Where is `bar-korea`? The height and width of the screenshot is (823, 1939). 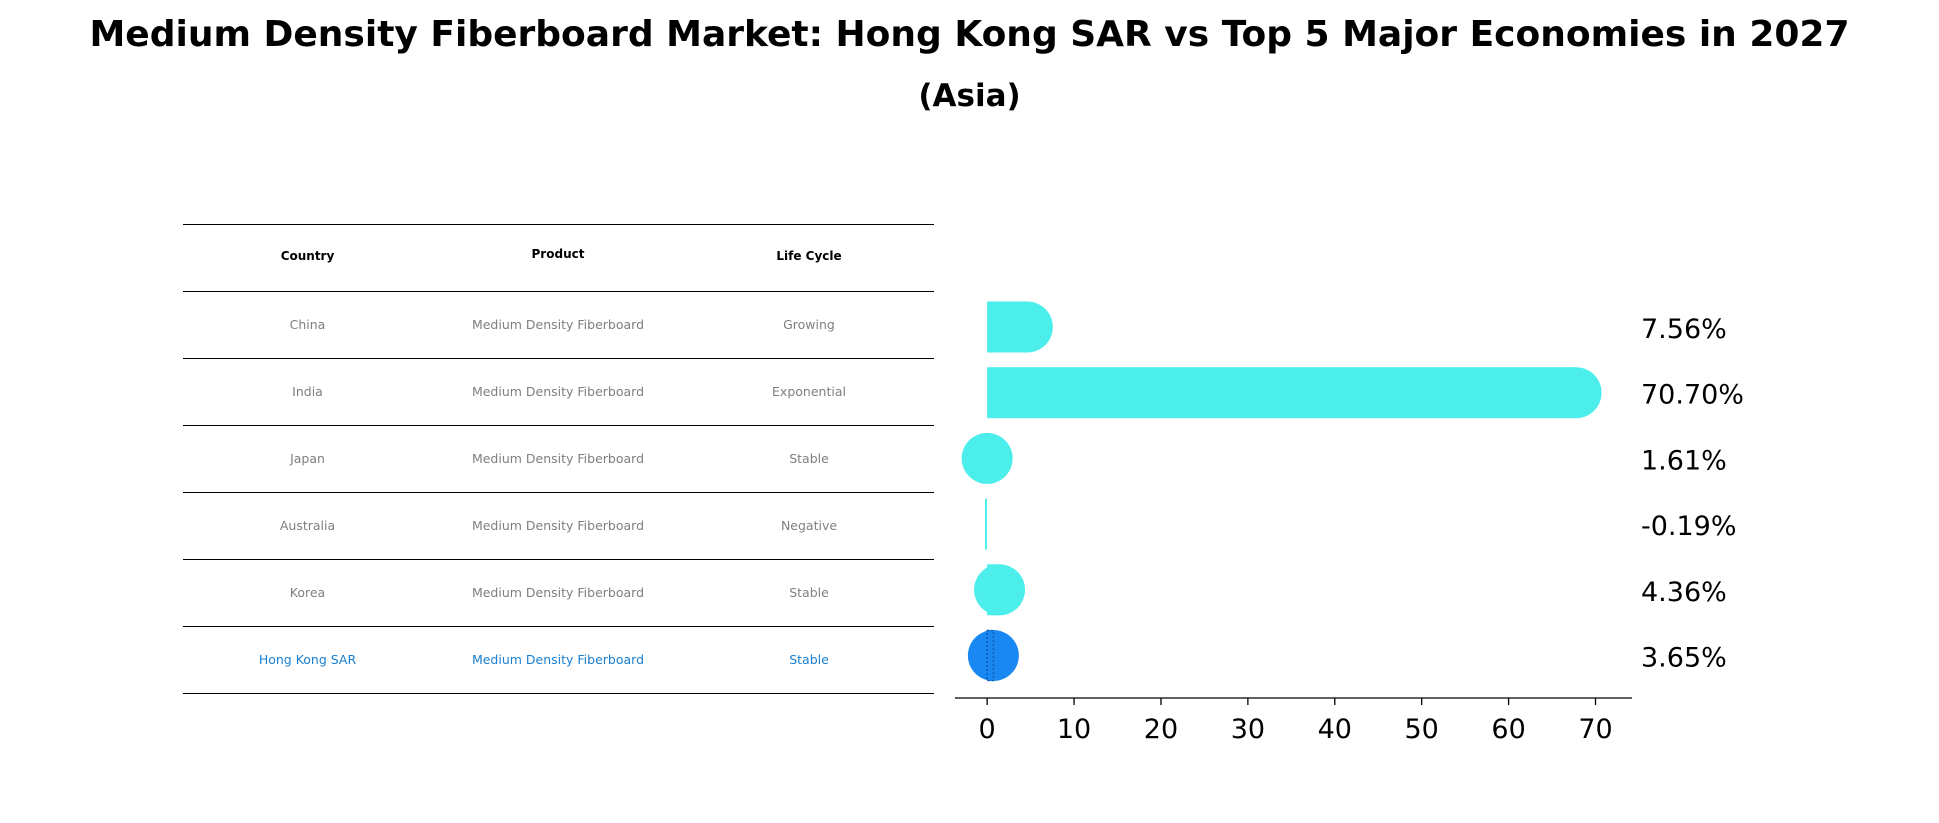 bar-korea is located at coordinates (1000, 590).